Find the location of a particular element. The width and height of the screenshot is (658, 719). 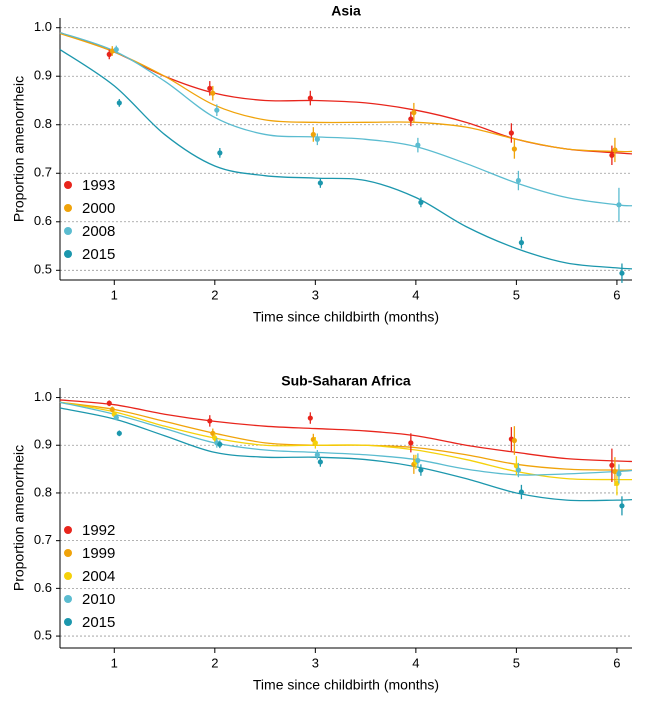

legend-label: 1993 is located at coordinates (98, 185).